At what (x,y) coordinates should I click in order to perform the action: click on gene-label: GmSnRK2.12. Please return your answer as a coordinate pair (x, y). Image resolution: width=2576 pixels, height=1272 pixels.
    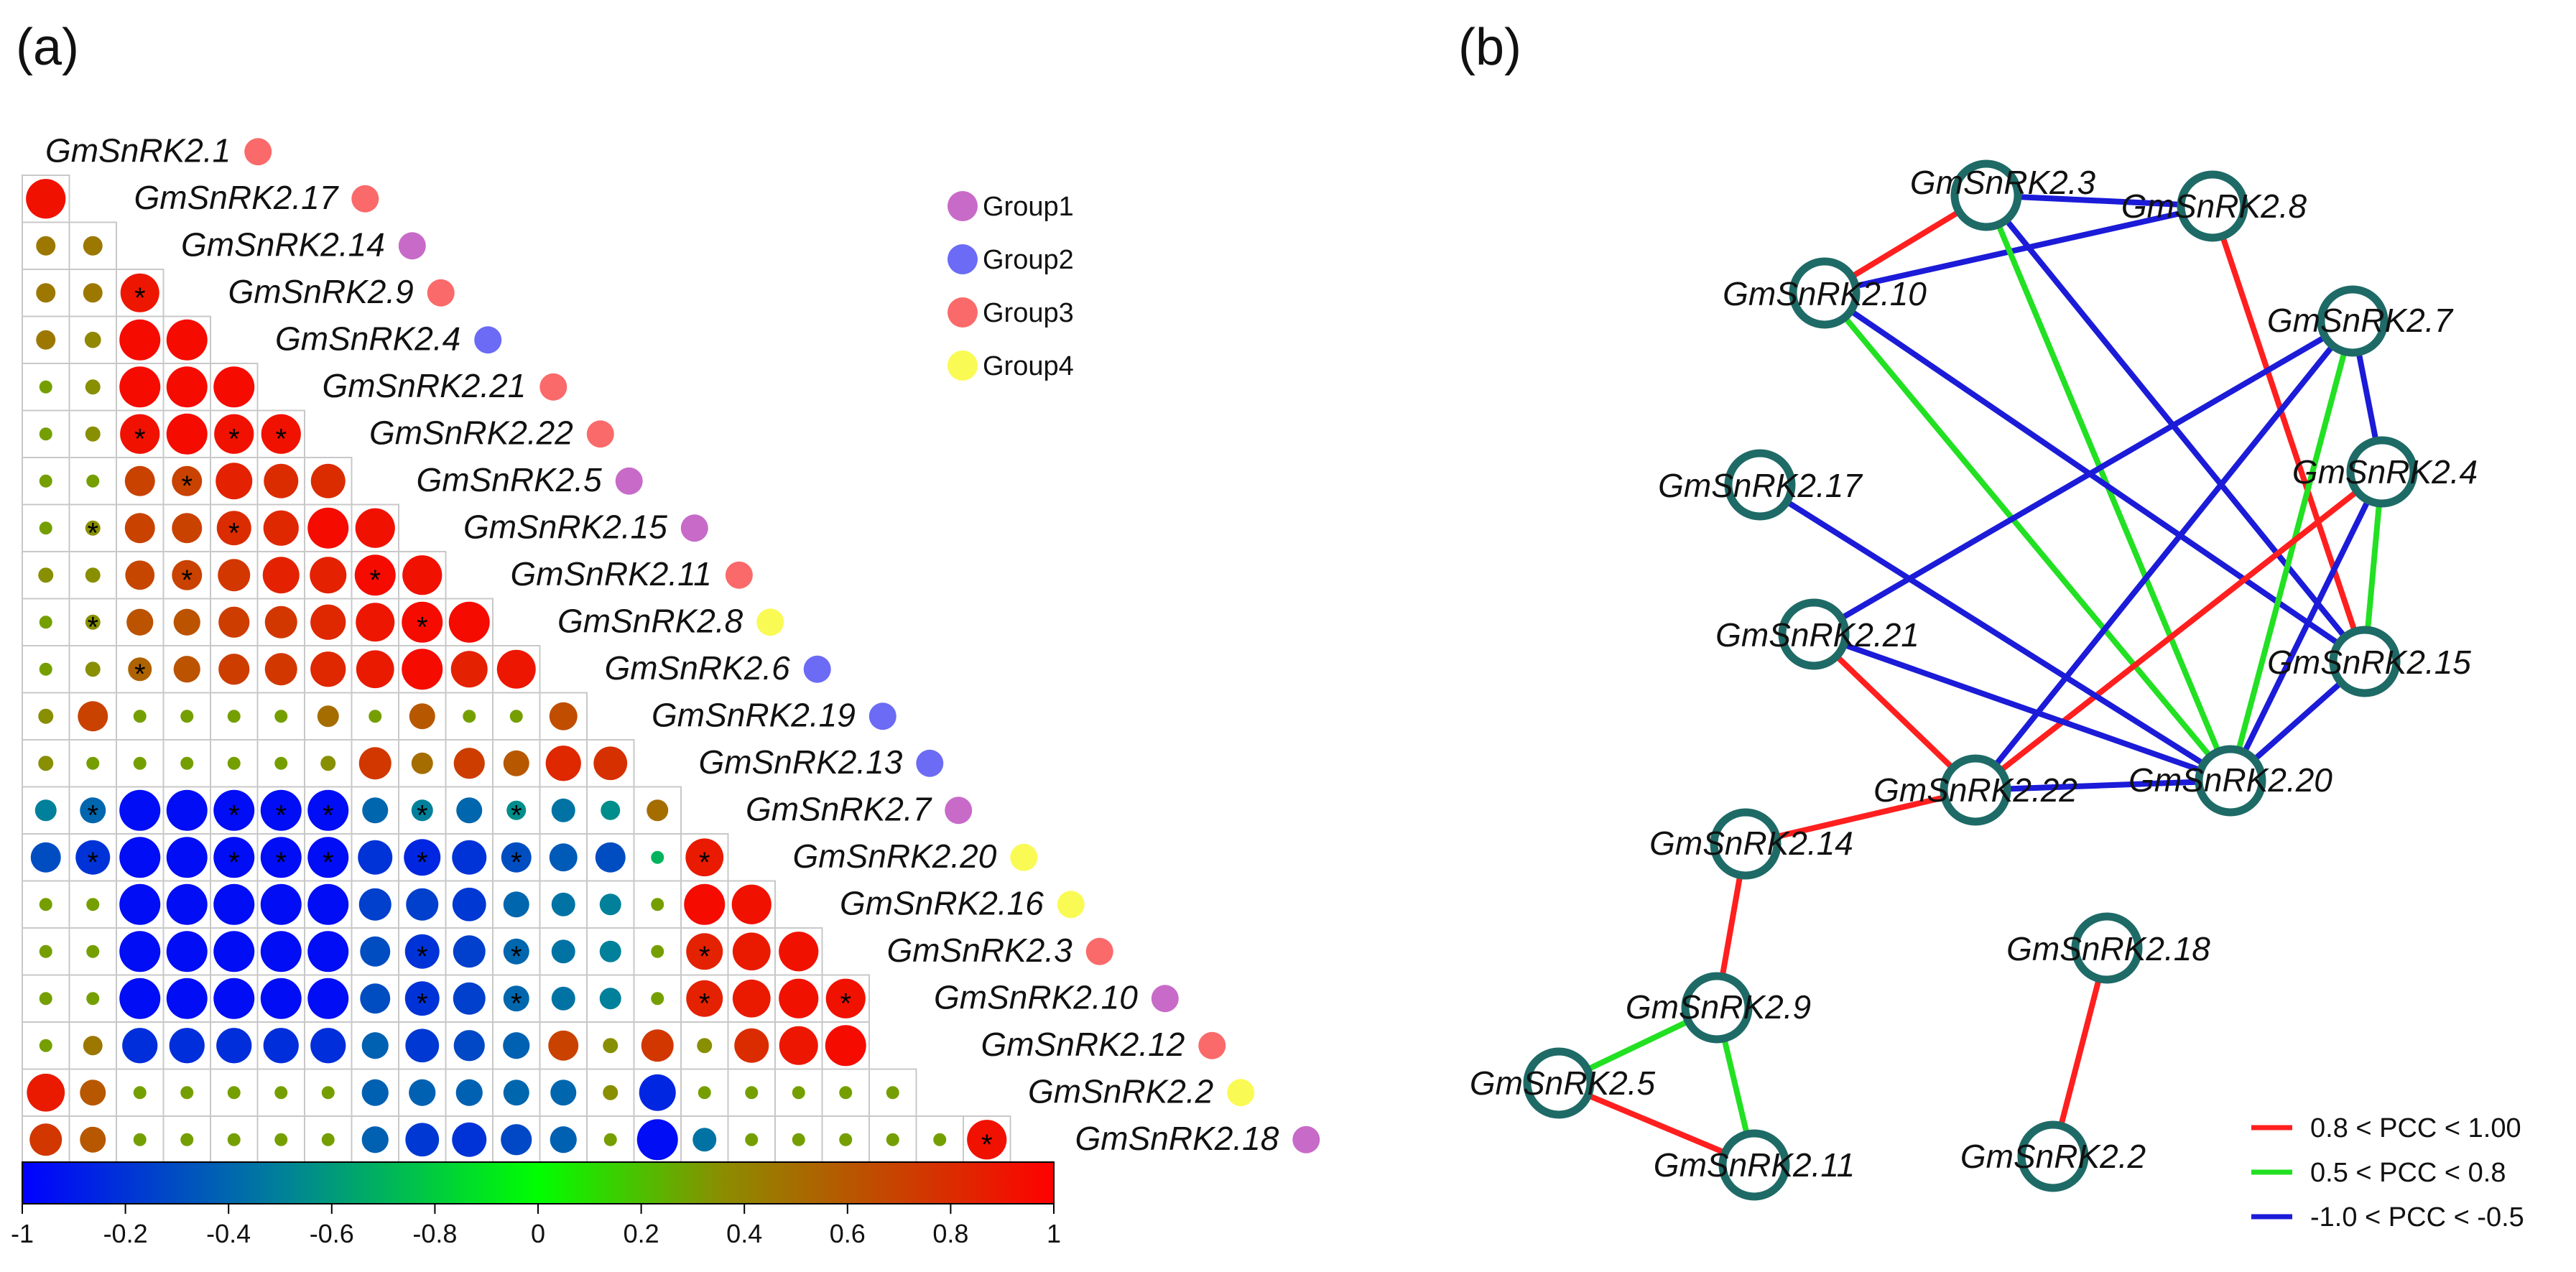
    Looking at the image, I should click on (1083, 1044).